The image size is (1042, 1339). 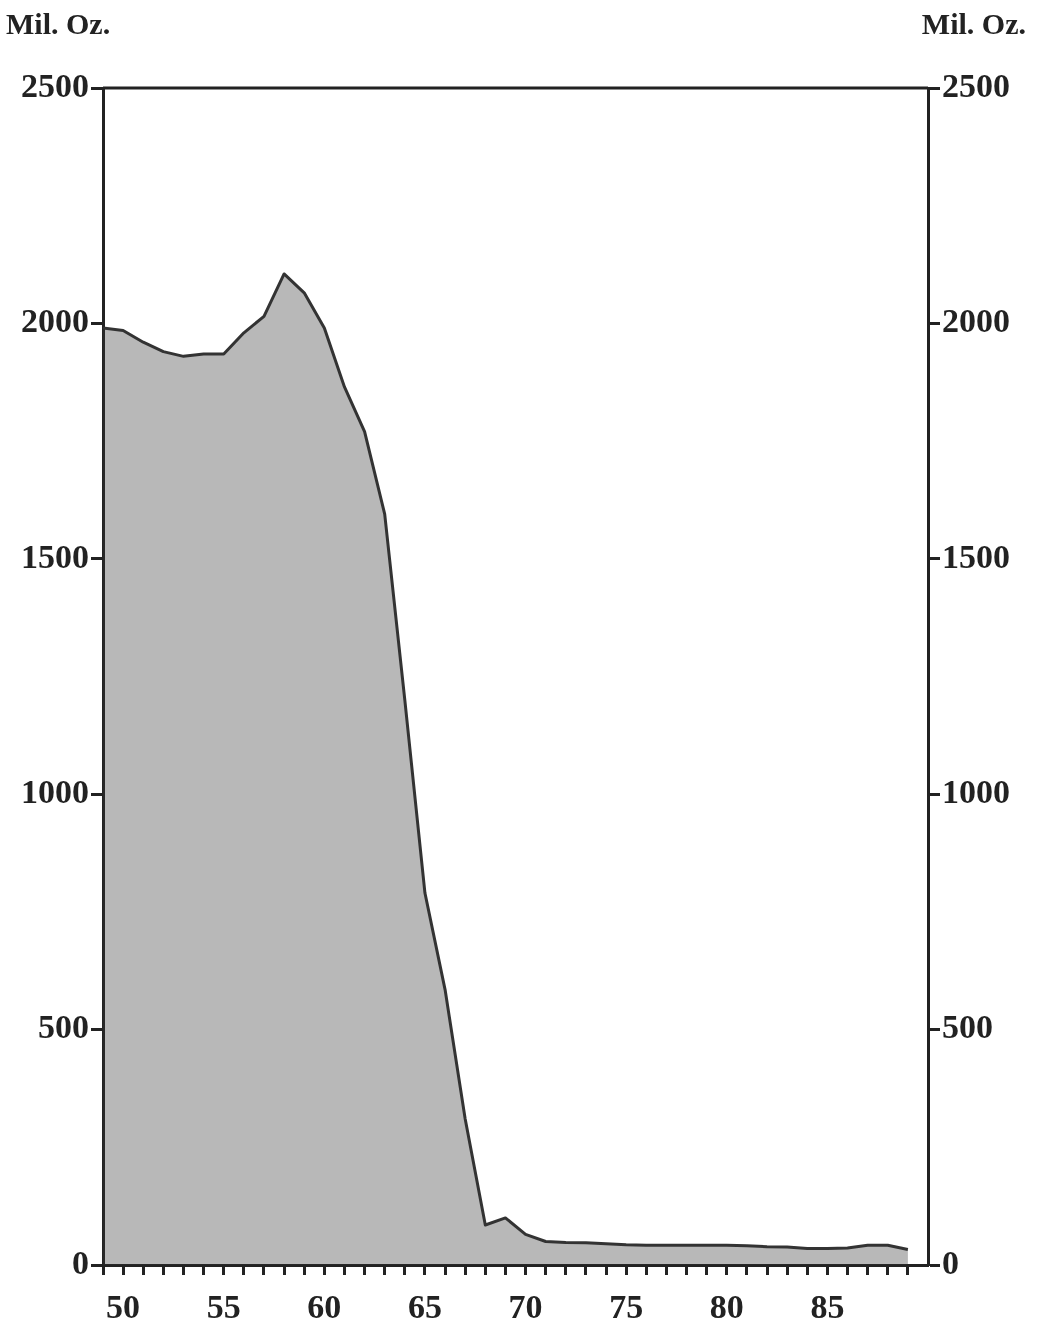 What do you see at coordinates (55, 321) in the screenshot?
I see `y-tick-label: 2000` at bounding box center [55, 321].